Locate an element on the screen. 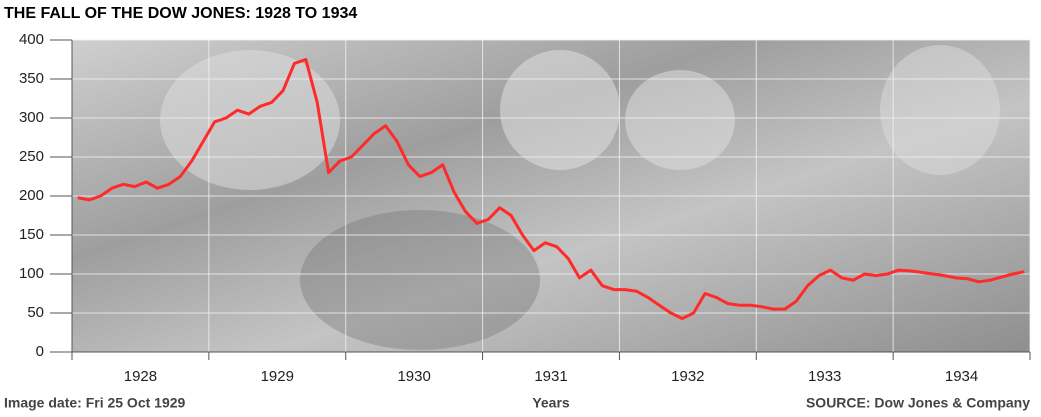 The height and width of the screenshot is (417, 1041). x-tick-label: 1934 is located at coordinates (961, 376).